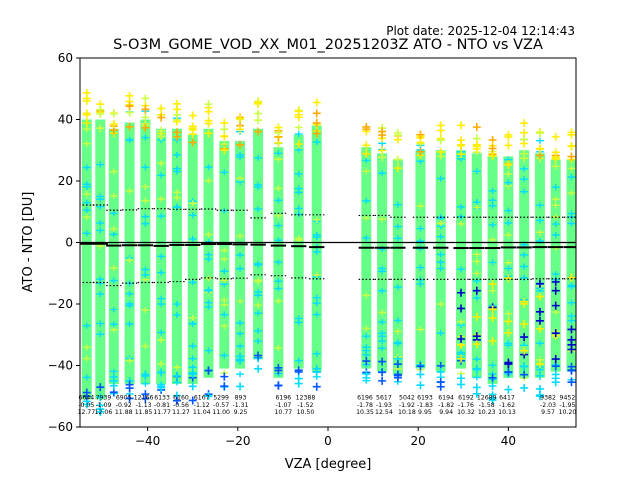  I want to click on stat-label: 12689, so click(487, 397).